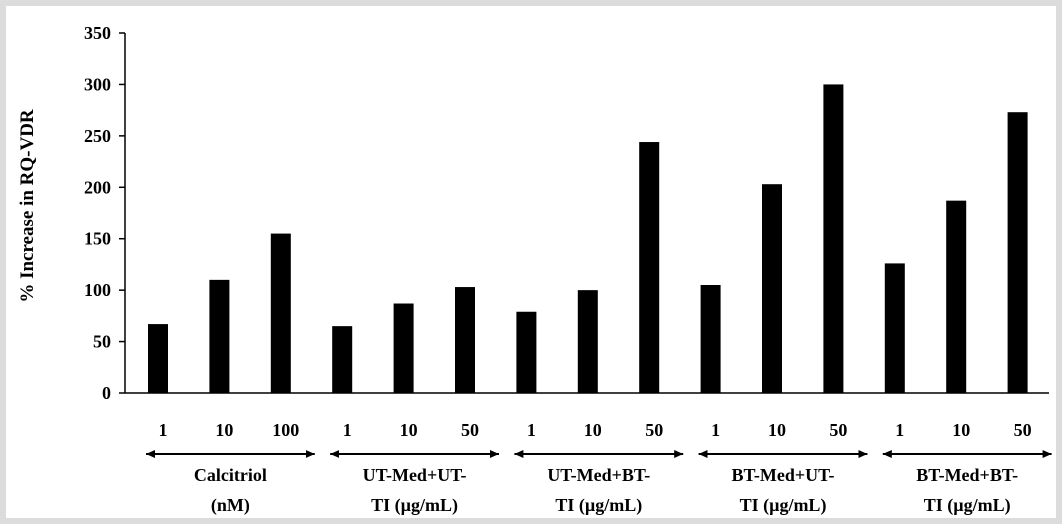 This screenshot has height=524, width=1062. I want to click on y-axis-ticks: 0 50 100 150 200 250 300 350, so click(104, 213).